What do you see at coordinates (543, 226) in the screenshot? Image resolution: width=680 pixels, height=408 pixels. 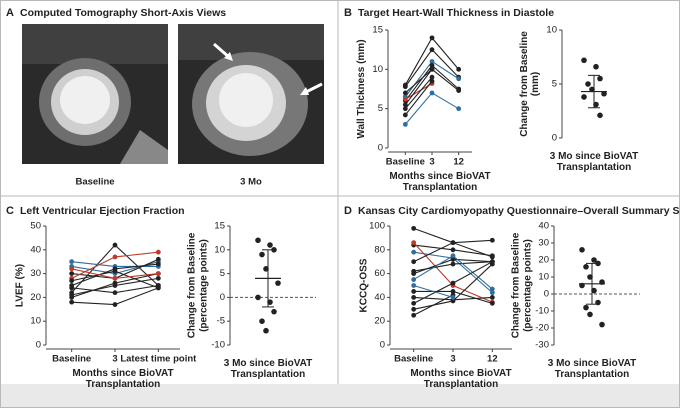 I see `y-tick-label: 40` at bounding box center [543, 226].